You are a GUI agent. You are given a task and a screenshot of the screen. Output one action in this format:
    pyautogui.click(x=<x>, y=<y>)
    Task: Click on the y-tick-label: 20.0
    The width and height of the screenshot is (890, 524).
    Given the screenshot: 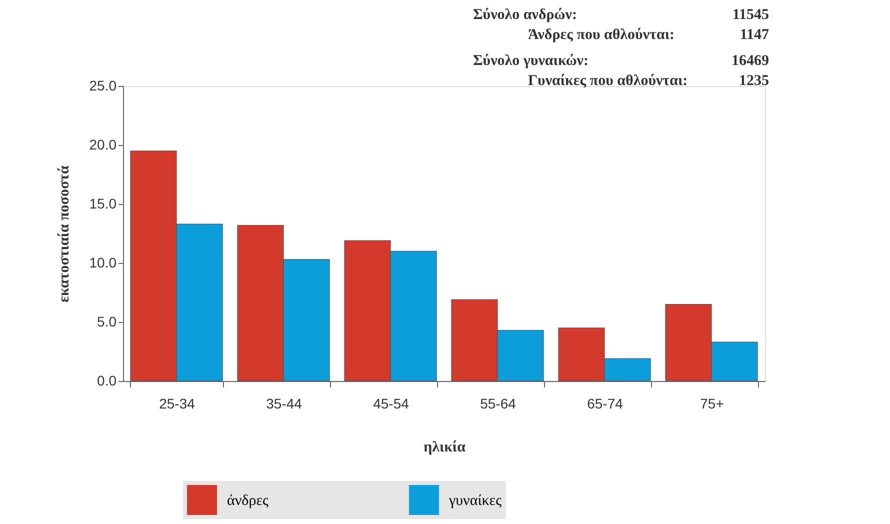 What is the action you would take?
    pyautogui.click(x=103, y=144)
    